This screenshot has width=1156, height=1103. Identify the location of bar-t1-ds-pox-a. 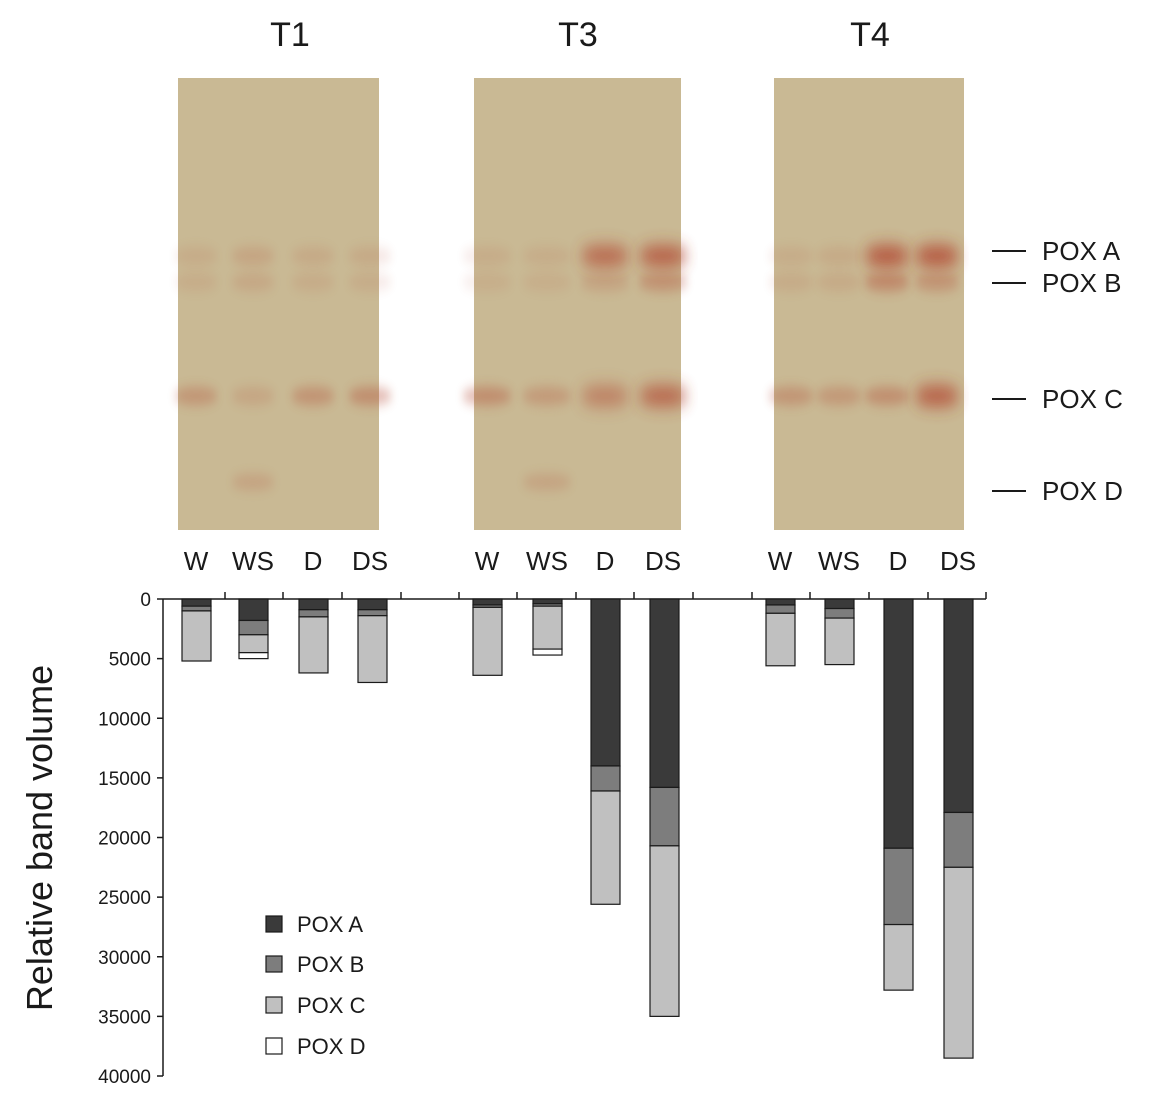
(372, 604).